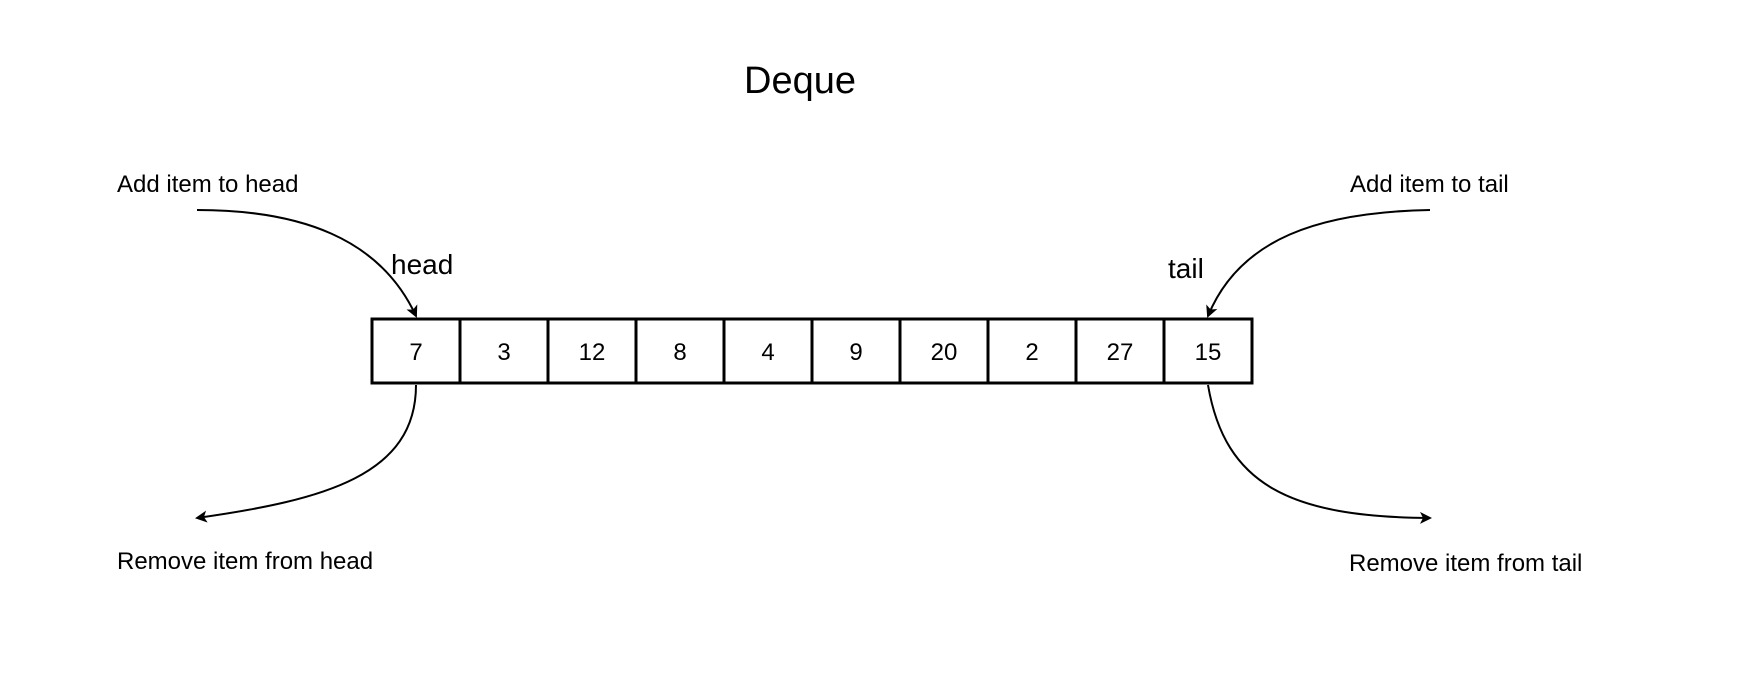 The height and width of the screenshot is (694, 1748). I want to click on deque-cell-value: 9, so click(855, 352).